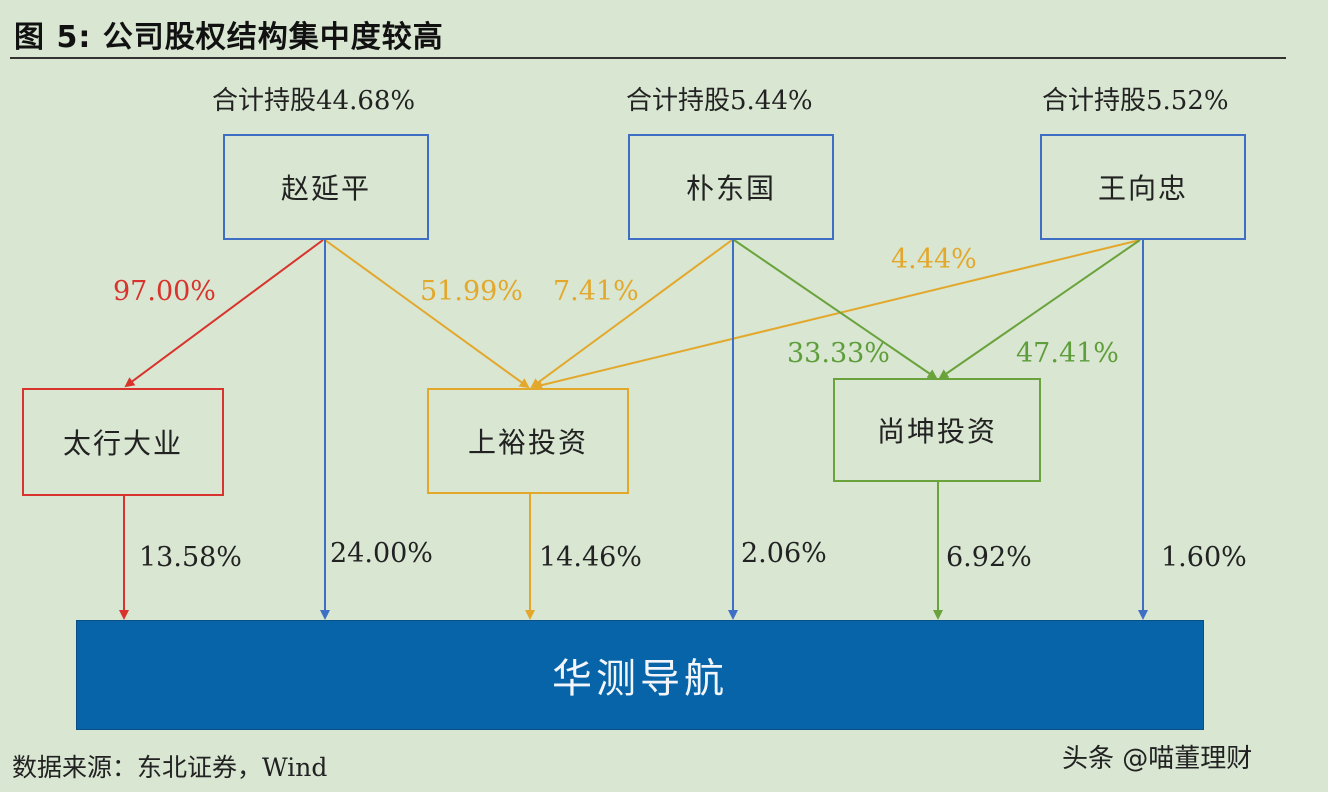  What do you see at coordinates (224, 313) in the screenshot?
I see `arrow-zhao-taihang` at bounding box center [224, 313].